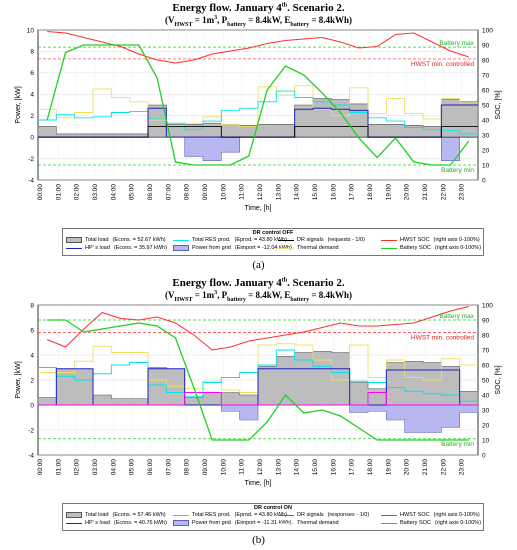 This screenshot has height=550, width=517. Describe the element at coordinates (415, 240) in the screenshot. I see `legend-label: HWST SOC` at that location.